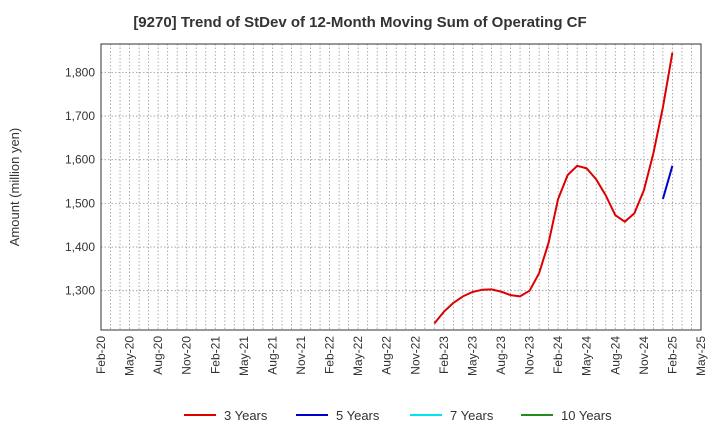  Describe the element at coordinates (158, 355) in the screenshot. I see `x-tick-label: Aug-20` at that location.